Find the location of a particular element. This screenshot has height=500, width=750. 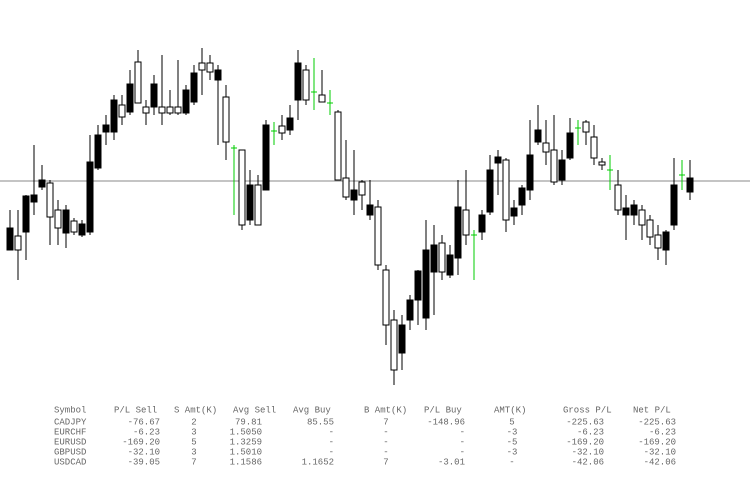

symbol-cell: EURCHF is located at coordinates (70, 432).